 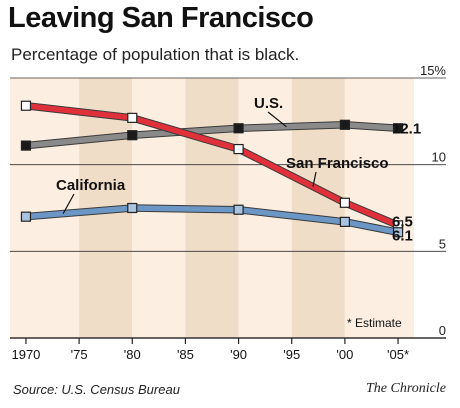 I want to click on series-label: California, so click(x=91, y=185).